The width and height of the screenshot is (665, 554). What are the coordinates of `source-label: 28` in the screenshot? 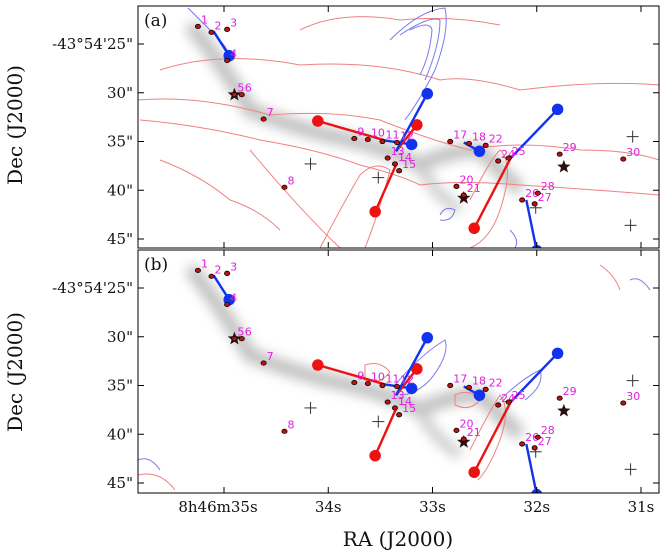 It's located at (548, 430).